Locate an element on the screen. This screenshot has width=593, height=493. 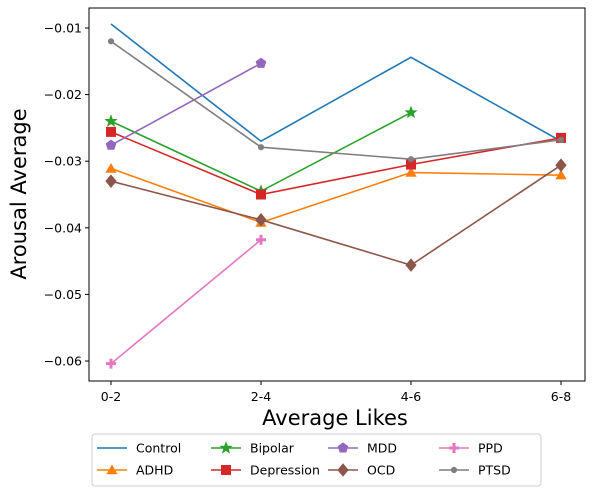
legend-item: Control is located at coordinates (139, 448).